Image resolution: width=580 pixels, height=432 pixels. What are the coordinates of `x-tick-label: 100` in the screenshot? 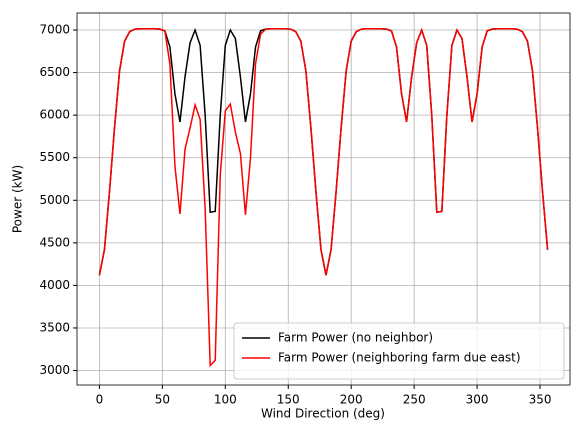 It's located at (225, 400).